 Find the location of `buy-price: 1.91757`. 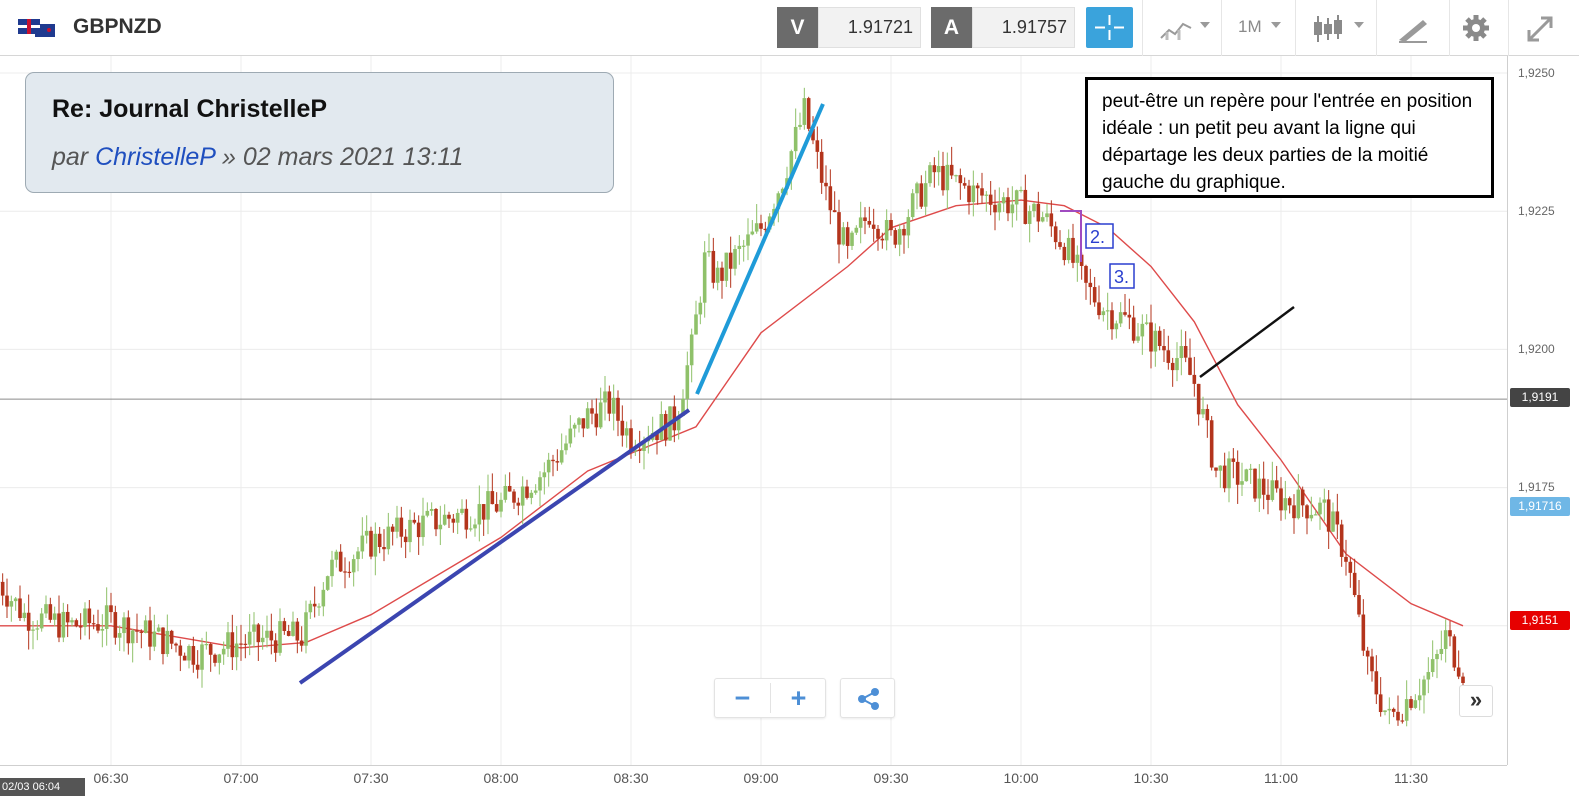

buy-price: 1.91757 is located at coordinates (1023, 27).